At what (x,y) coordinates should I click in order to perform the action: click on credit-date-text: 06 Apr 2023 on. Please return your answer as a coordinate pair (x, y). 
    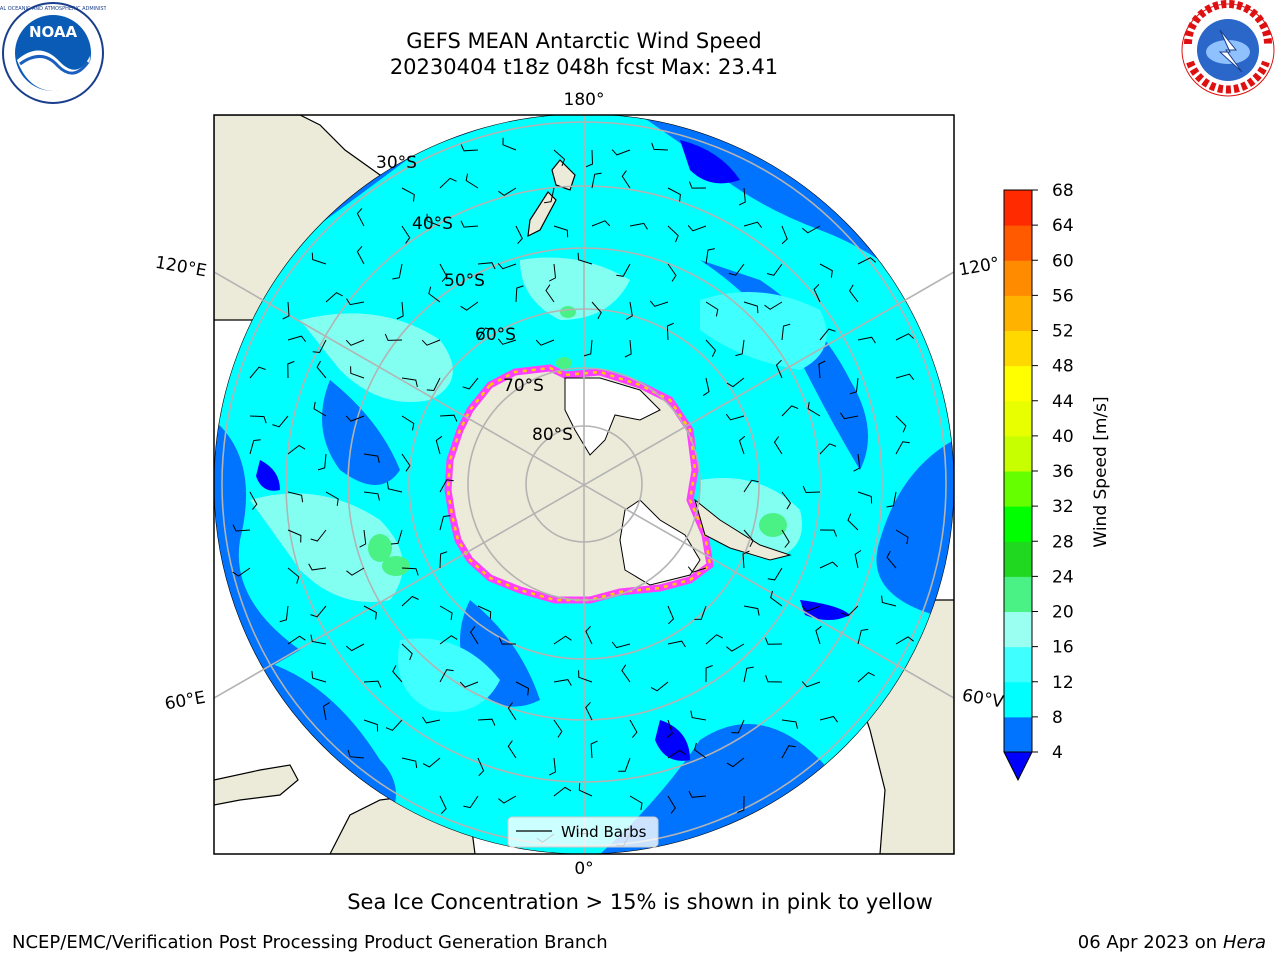
    Looking at the image, I should click on (1150, 942).